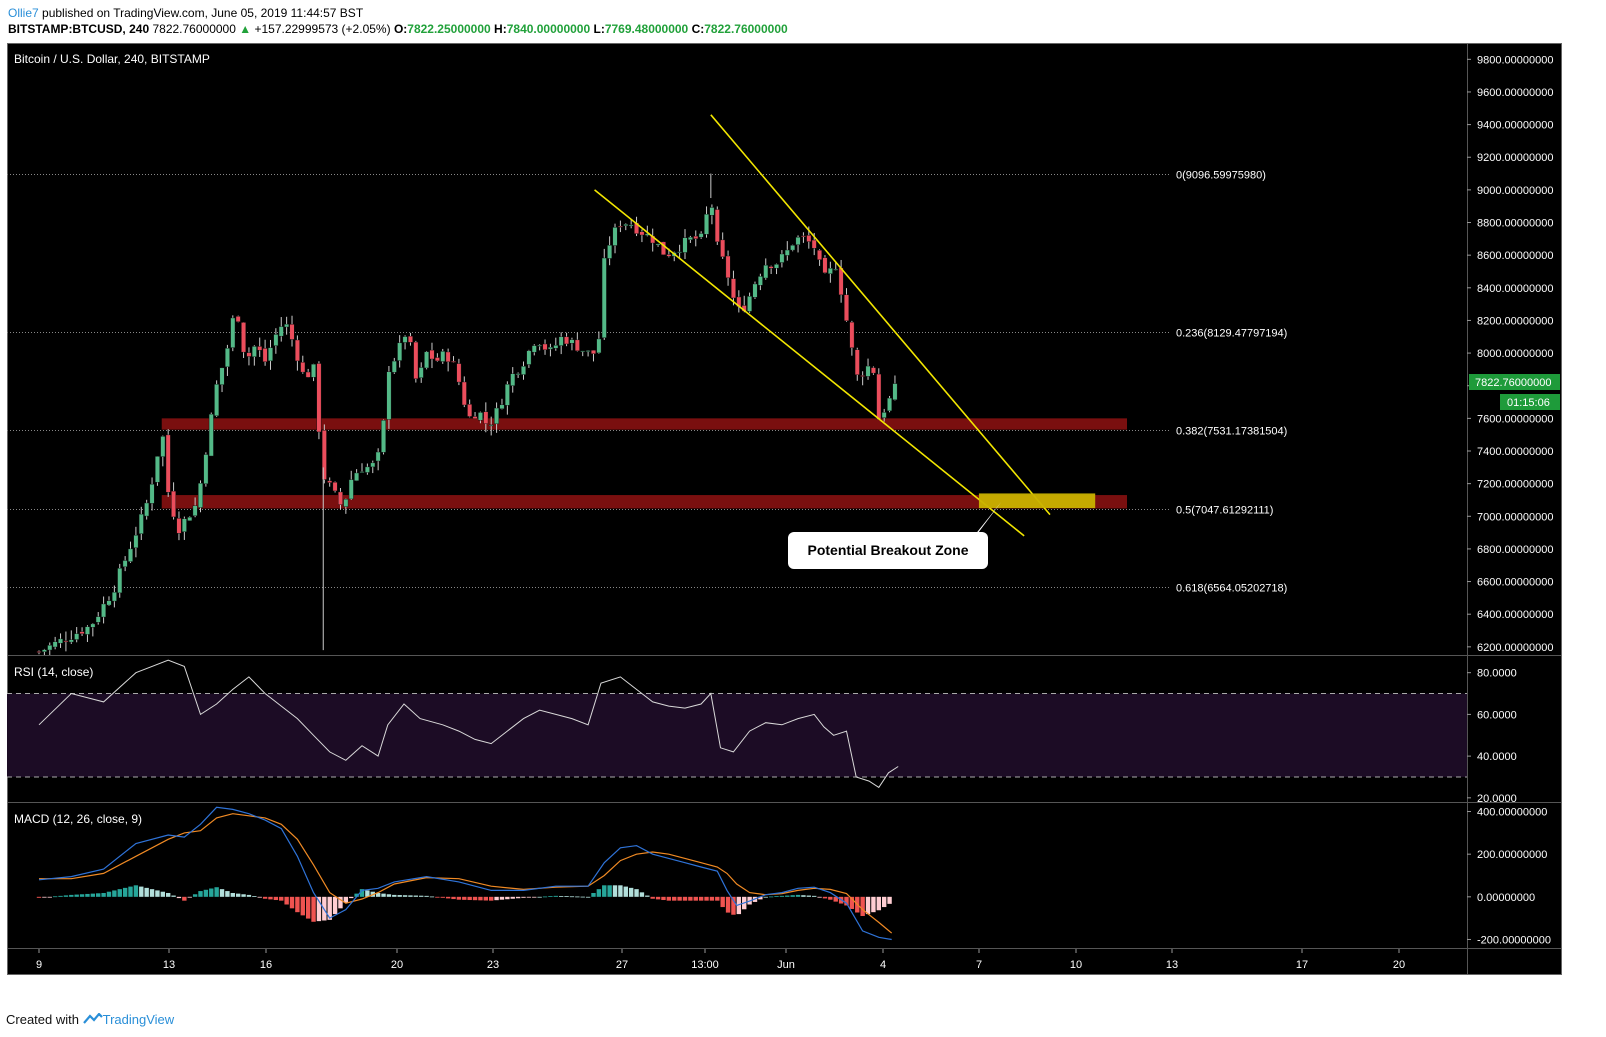 This screenshot has width=1606, height=1037. What do you see at coordinates (1515, 191) in the screenshot?
I see `price-axis-label: 9000.00000000` at bounding box center [1515, 191].